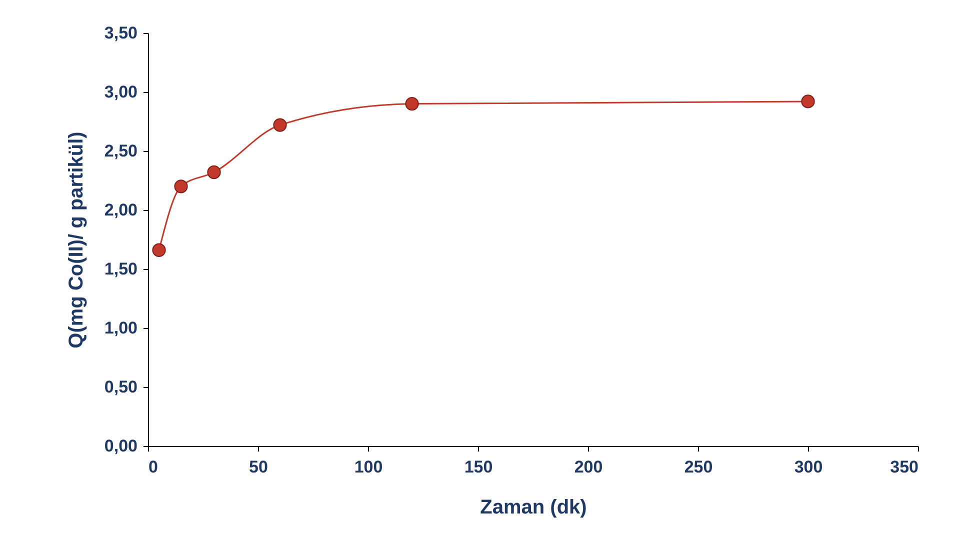 The height and width of the screenshot is (558, 961). Describe the element at coordinates (121, 210) in the screenshot. I see `y-tick-label: 2,00` at that location.